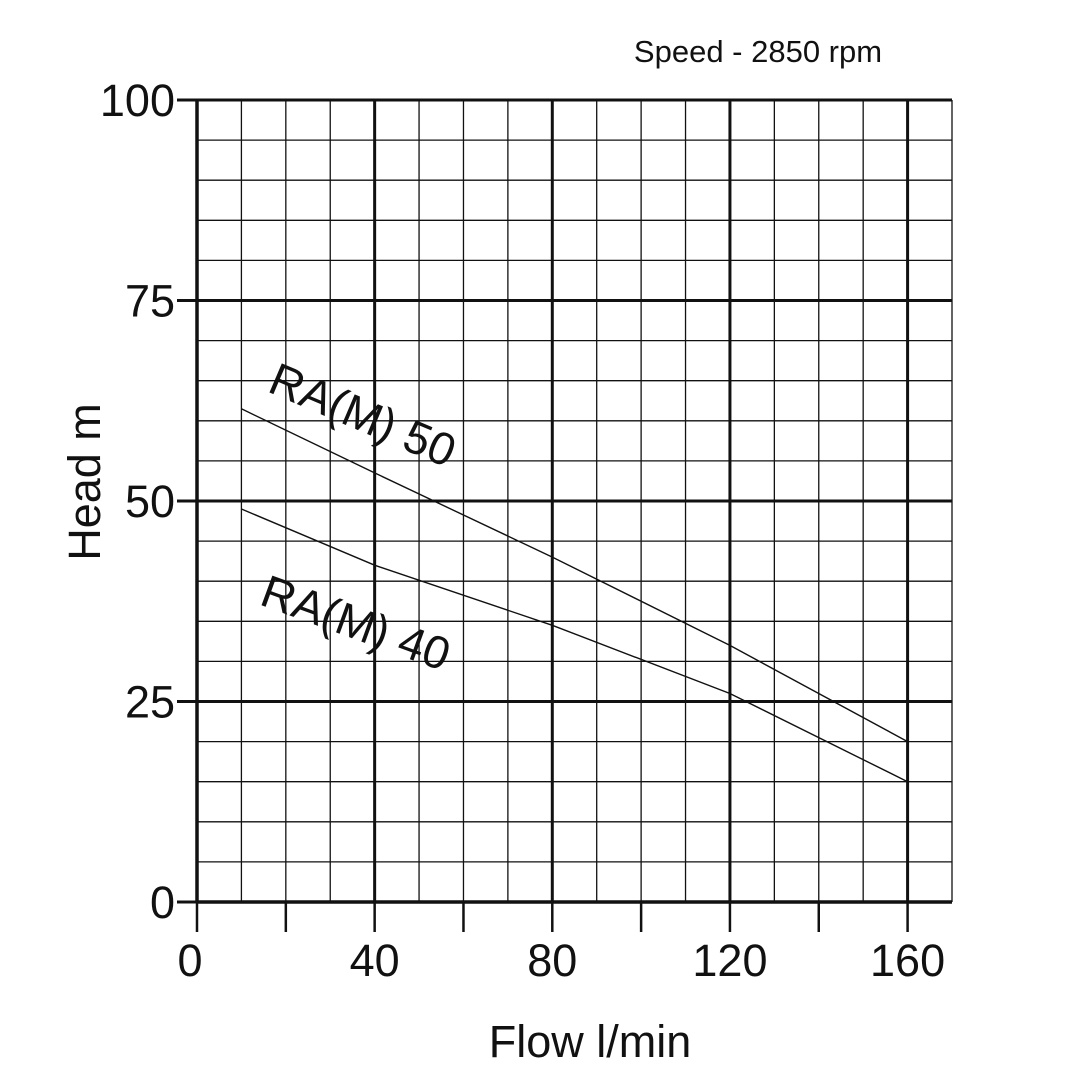  Describe the element at coordinates (137, 100) in the screenshot. I see `y-tick-label: 100` at that location.